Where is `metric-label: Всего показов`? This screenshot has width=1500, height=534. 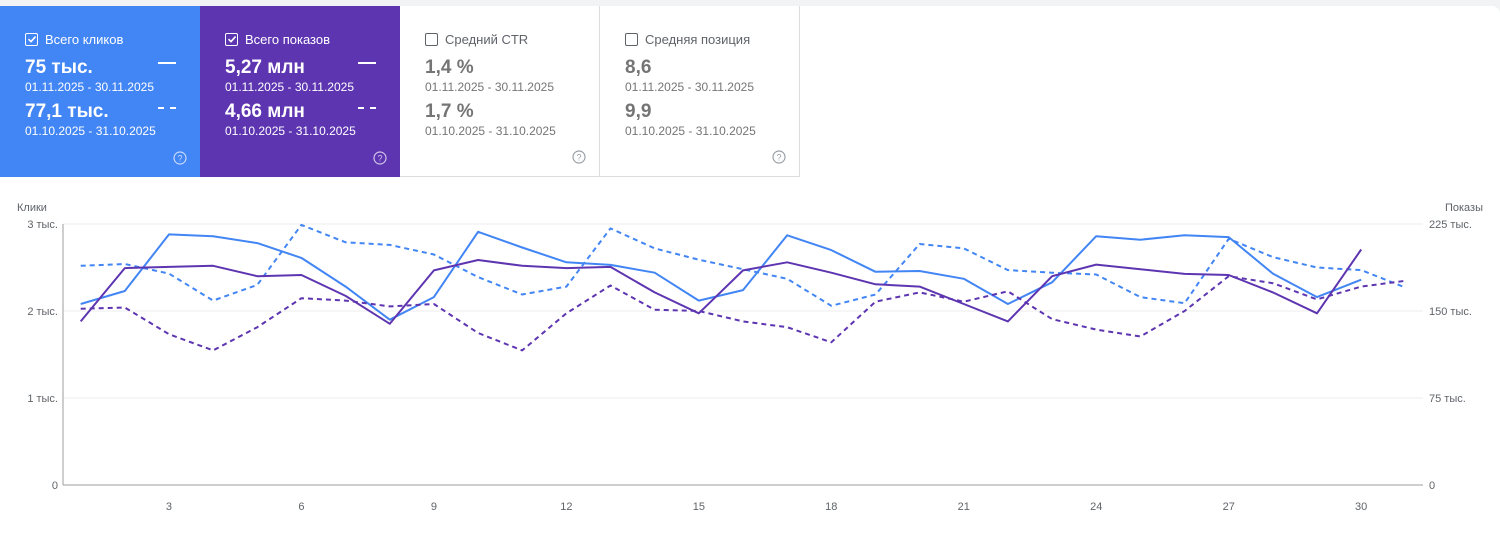 metric-label: Всего показов is located at coordinates (287, 39).